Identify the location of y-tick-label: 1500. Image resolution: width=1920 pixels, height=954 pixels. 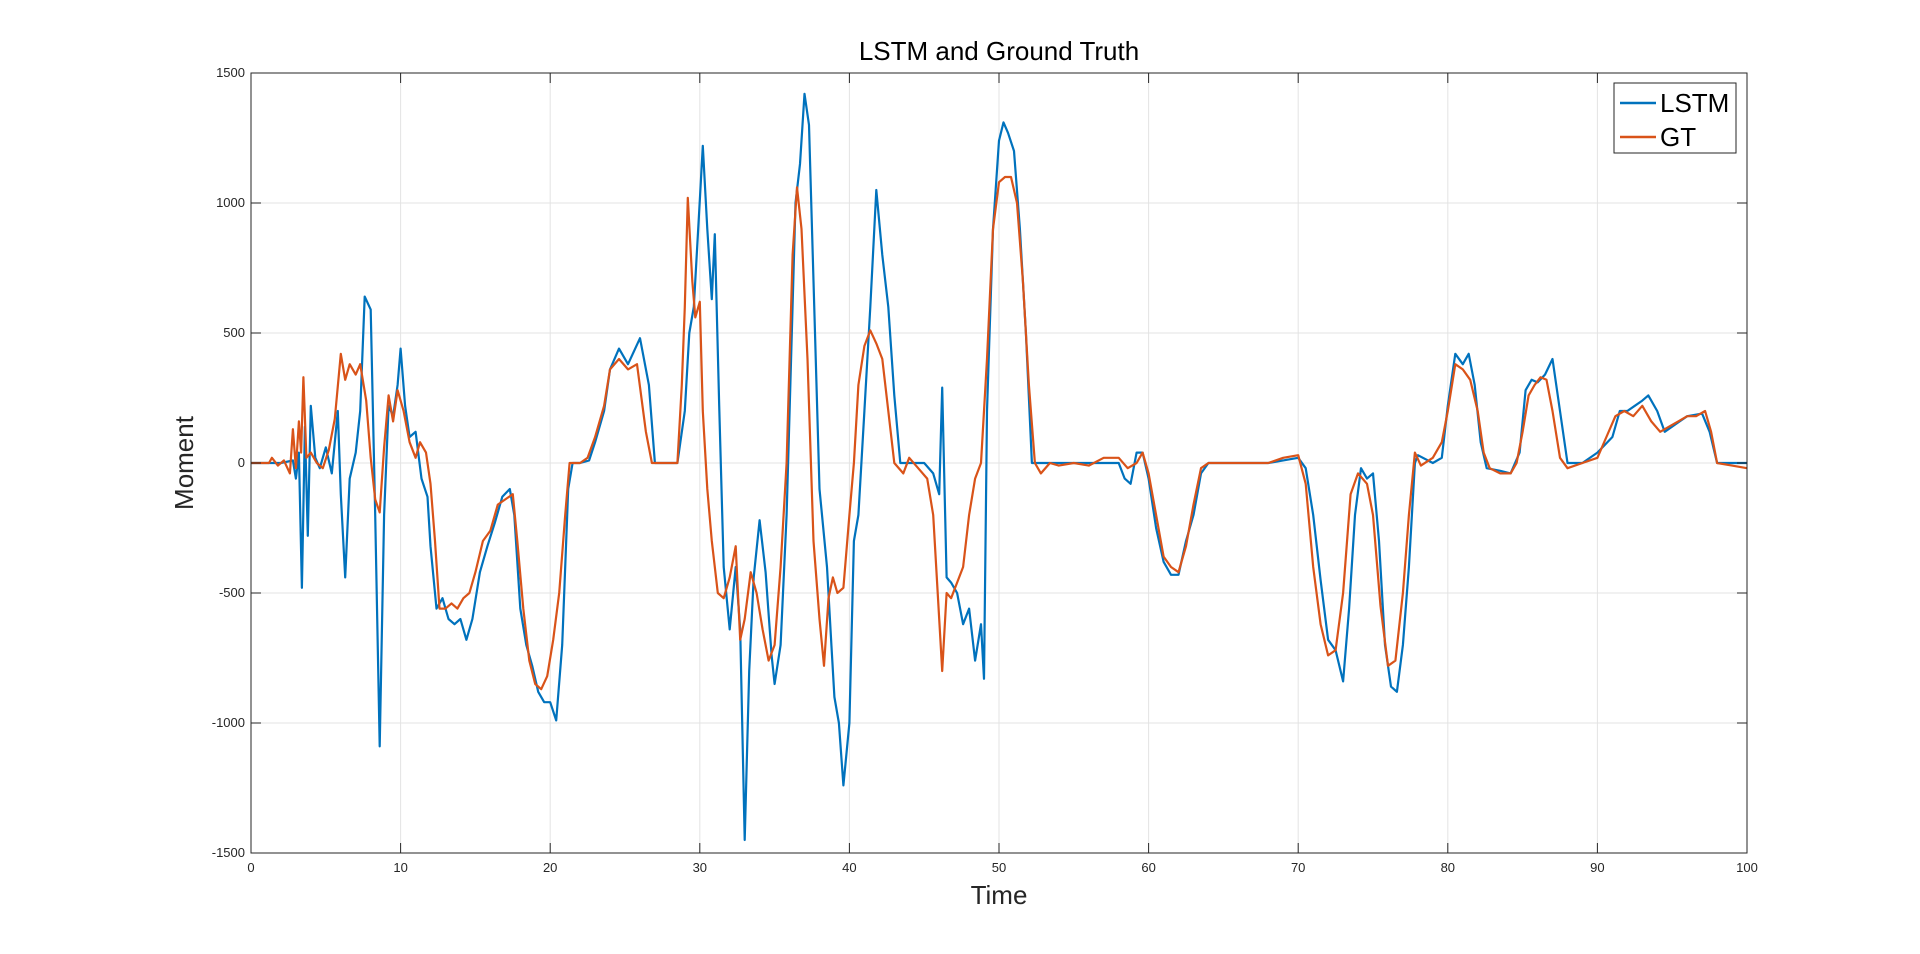
(230, 72).